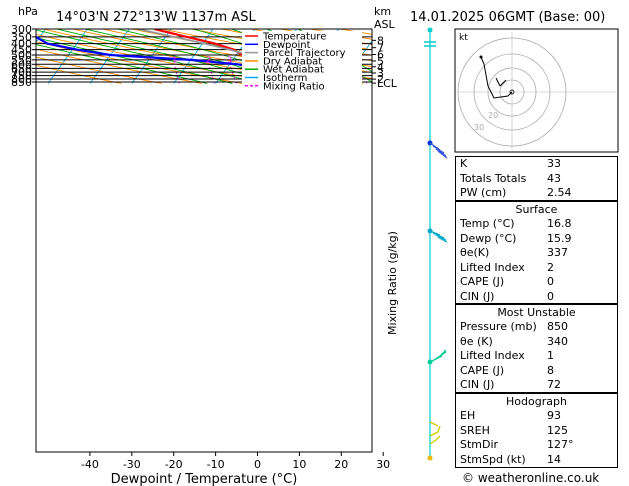 The height and width of the screenshot is (486, 629). Describe the element at coordinates (507, 17) in the screenshot. I see `datetime-label: 14.01.2025 06GMT (Base: 00)` at that location.